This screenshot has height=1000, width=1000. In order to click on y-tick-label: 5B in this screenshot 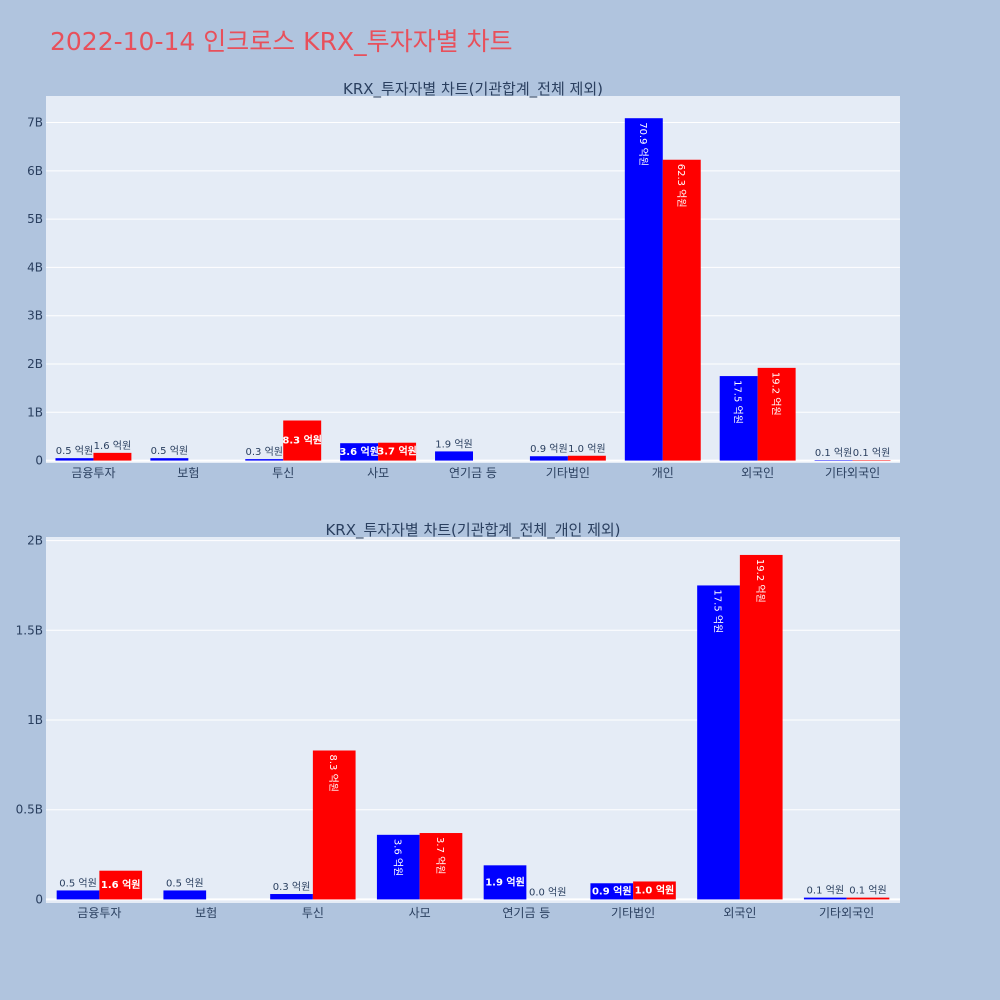, I will do `click(35, 219)`.